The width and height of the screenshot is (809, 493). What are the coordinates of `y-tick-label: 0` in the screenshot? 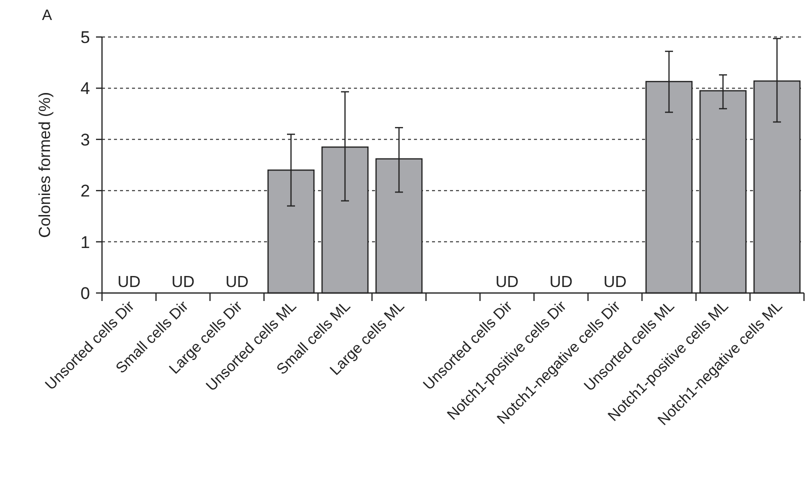 It's located at (85, 293).